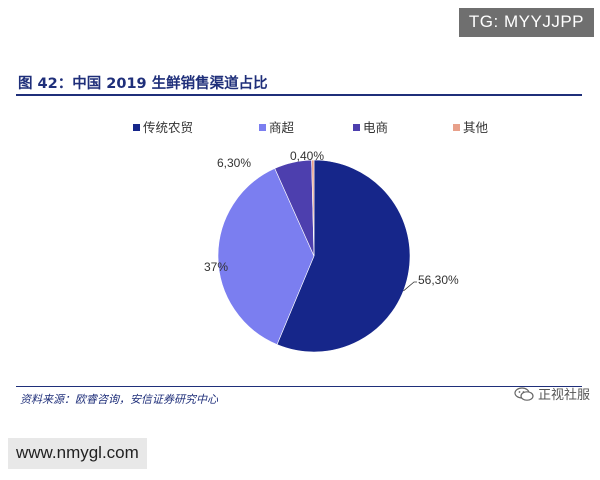 This screenshot has width=600, height=480. I want to click on chart-legend: 传统农贸 商超 电商 其他, so click(311, 127).